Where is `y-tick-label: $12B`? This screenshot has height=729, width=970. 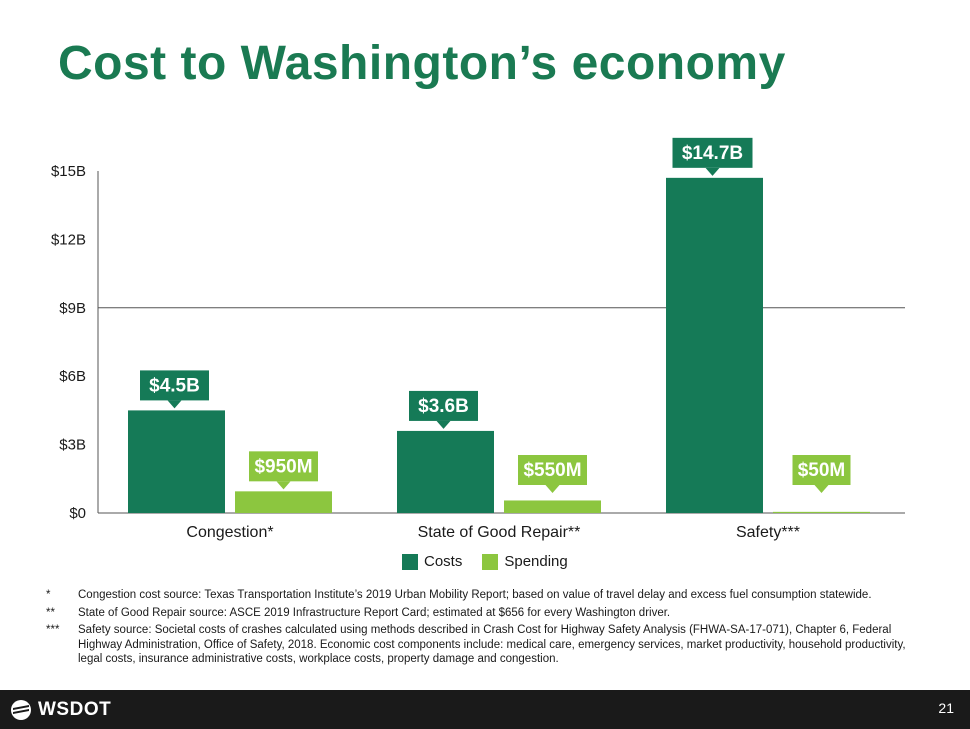 y-tick-label: $12B is located at coordinates (68, 239).